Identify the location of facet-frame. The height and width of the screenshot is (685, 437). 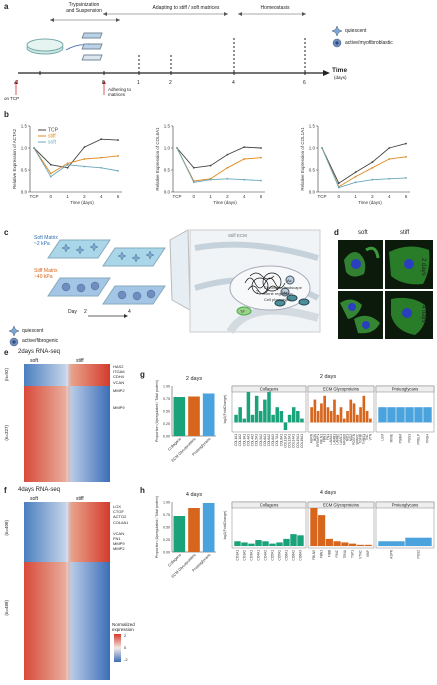
(341, 525).